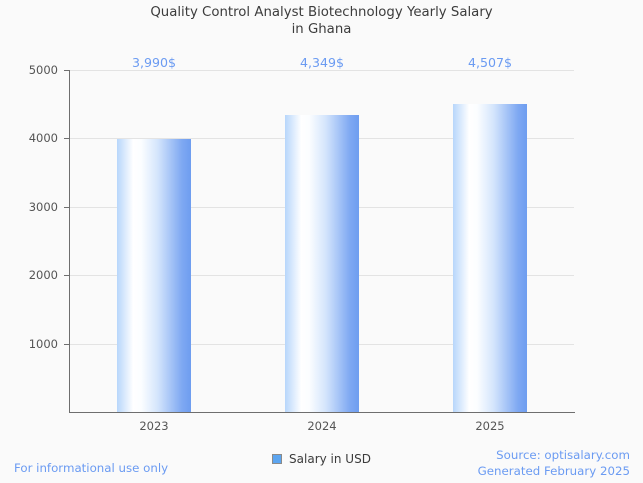 The width and height of the screenshot is (643, 483). Describe the element at coordinates (330, 459) in the screenshot. I see `legend-item-label: Salary in USD` at that location.